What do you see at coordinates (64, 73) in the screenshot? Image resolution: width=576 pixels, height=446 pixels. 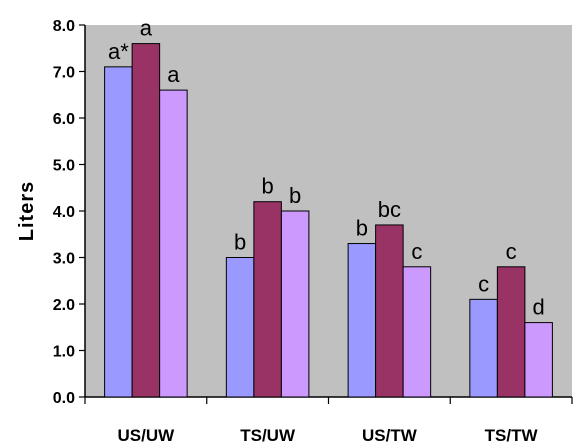 I see `y-tick-label: 7.0` at bounding box center [64, 73].